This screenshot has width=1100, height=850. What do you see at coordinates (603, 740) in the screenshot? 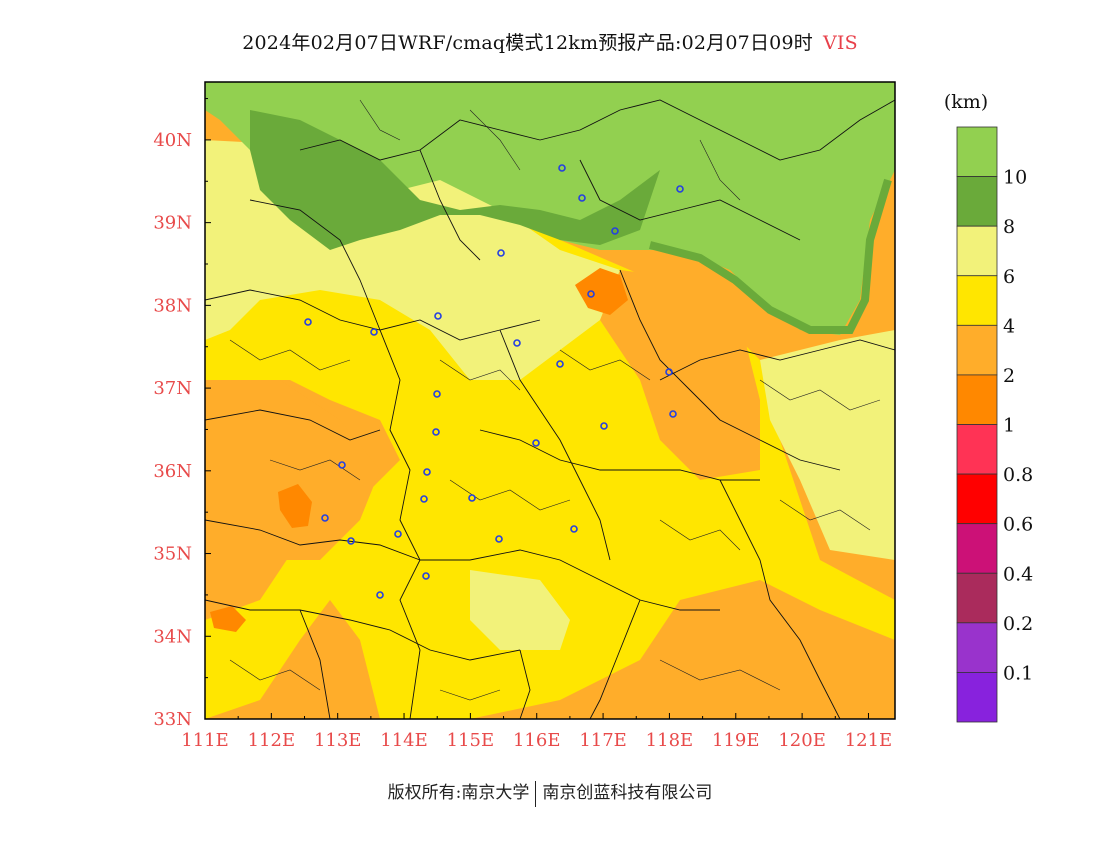
I see `x-tick-label: 117E` at bounding box center [603, 740].